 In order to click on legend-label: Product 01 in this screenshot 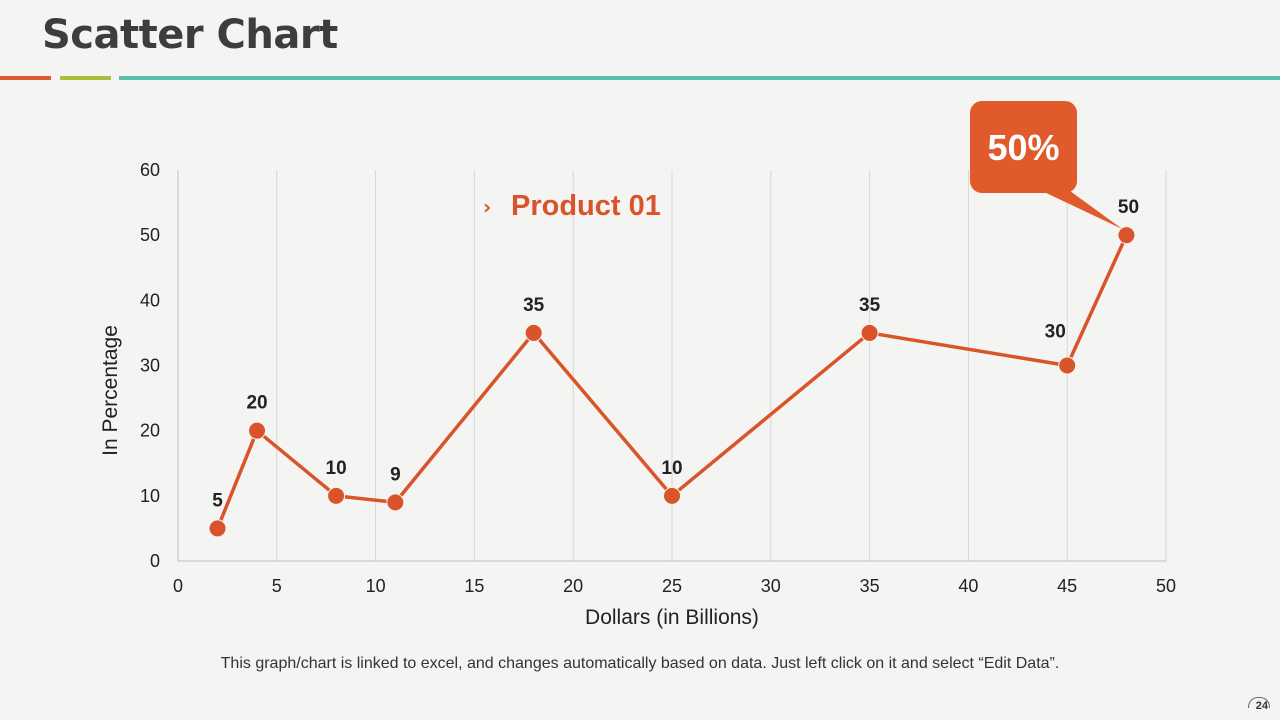, I will do `click(586, 206)`.